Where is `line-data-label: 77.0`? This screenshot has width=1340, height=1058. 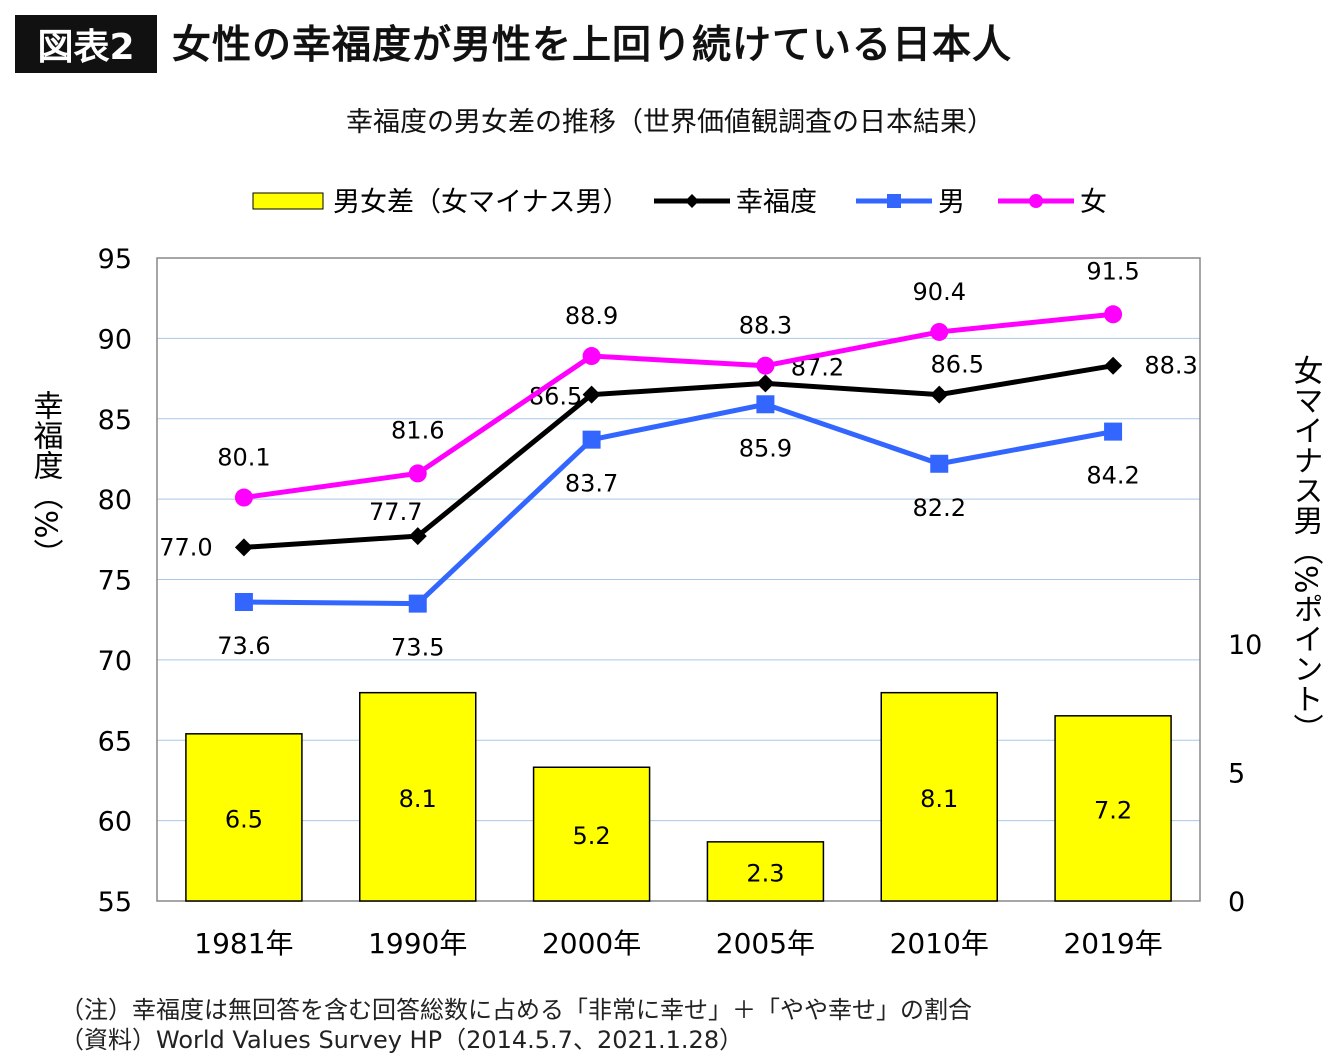
line-data-label: 77.0 is located at coordinates (185, 547).